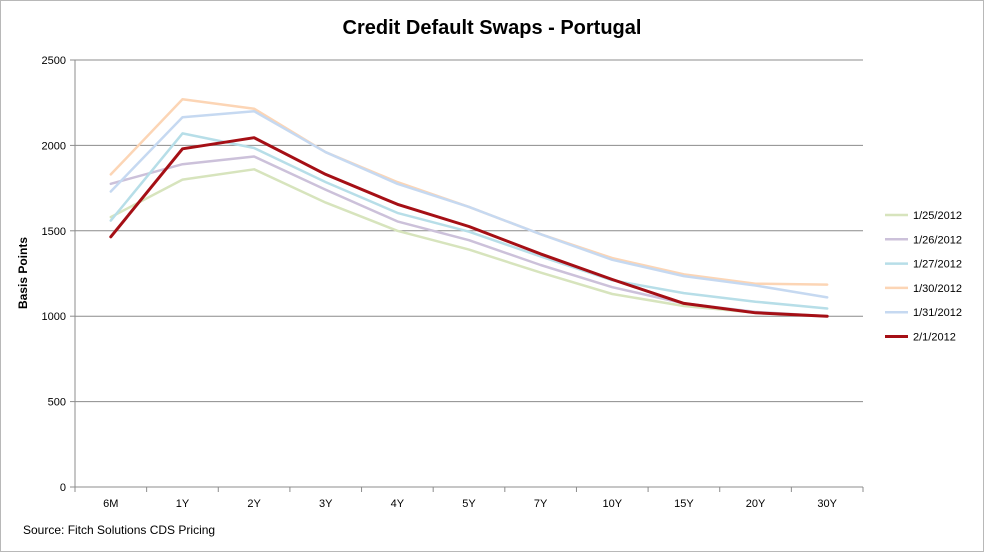 The height and width of the screenshot is (553, 984). Describe the element at coordinates (937, 289) in the screenshot. I see `legend-label: 1/30/2012` at that location.